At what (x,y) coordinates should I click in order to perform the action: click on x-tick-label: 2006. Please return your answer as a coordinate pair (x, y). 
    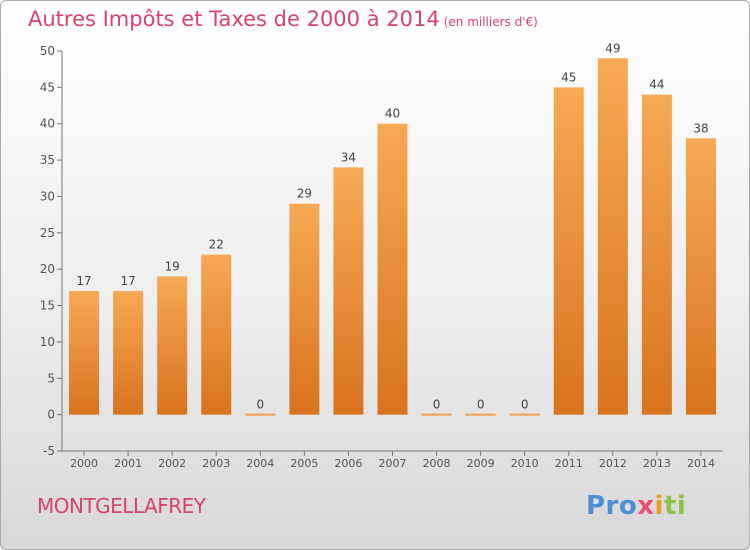
    Looking at the image, I should click on (348, 463).